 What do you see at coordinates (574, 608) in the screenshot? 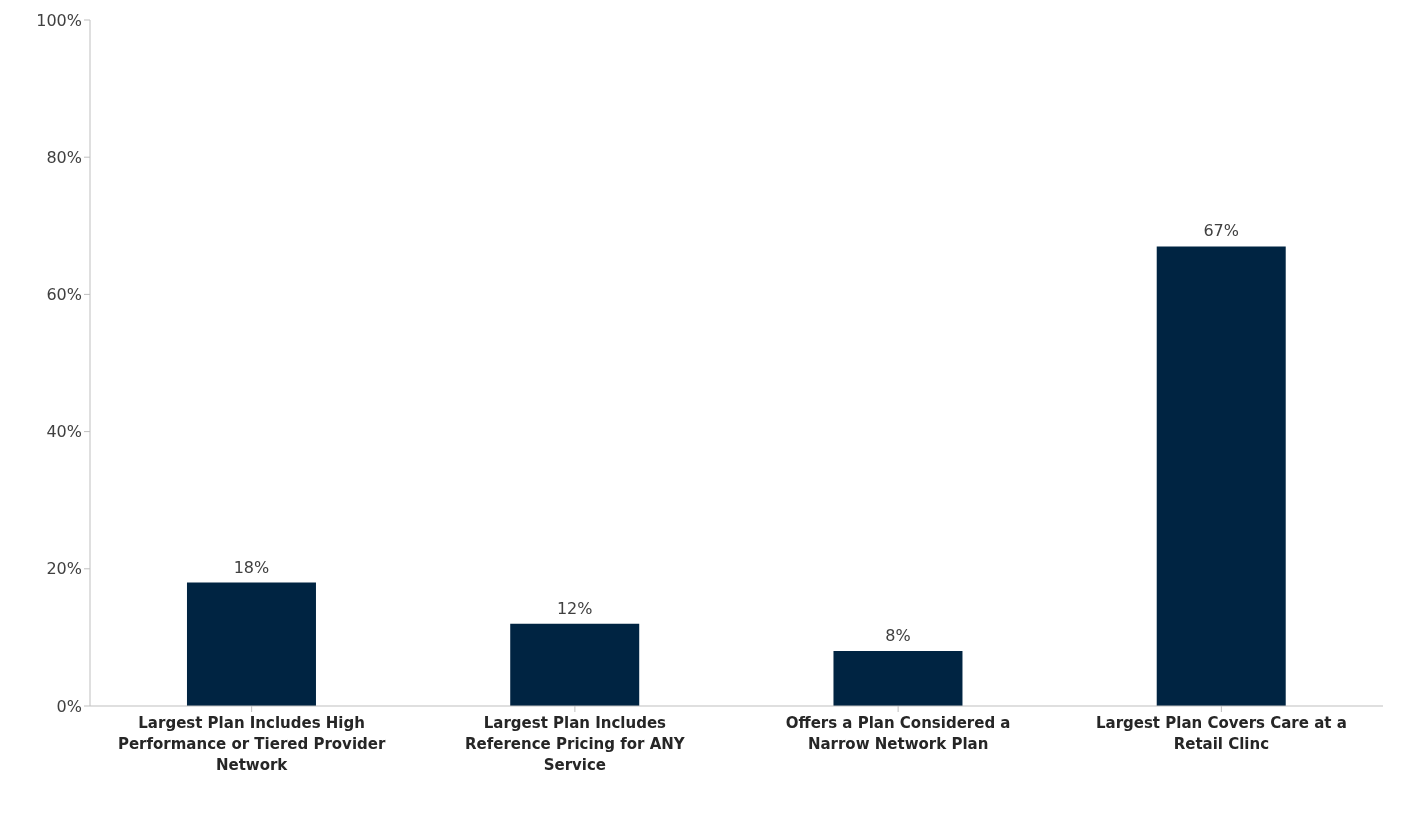
I see `data-label: 12%` at bounding box center [574, 608].